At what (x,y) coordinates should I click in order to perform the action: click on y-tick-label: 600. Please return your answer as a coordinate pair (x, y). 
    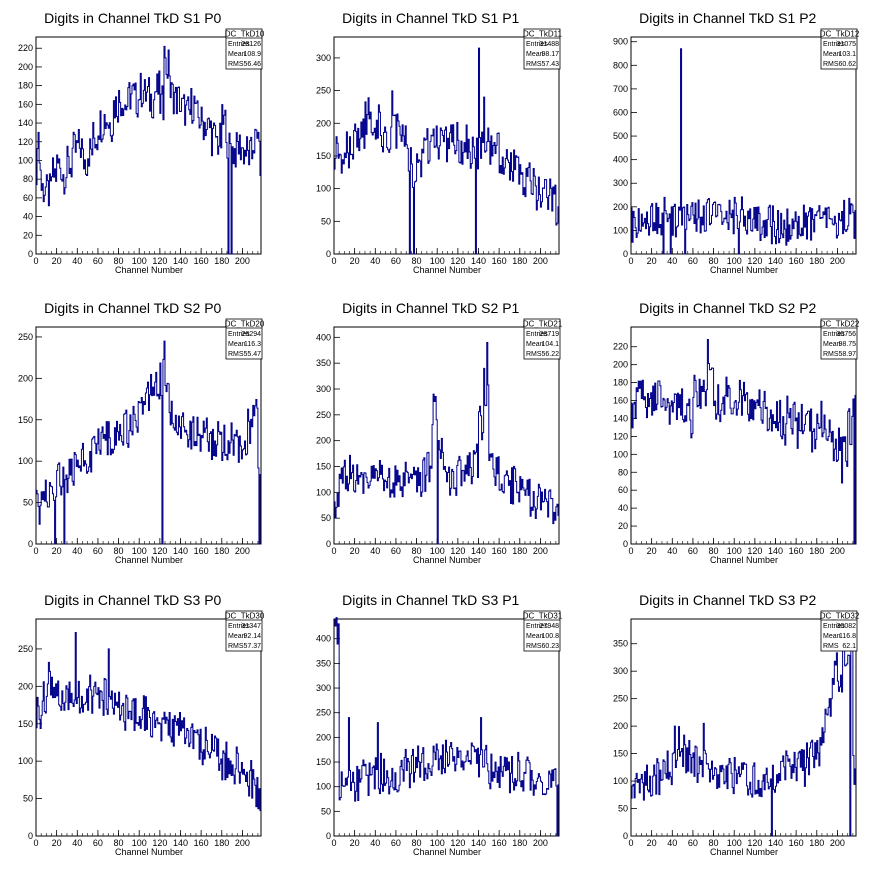
    Looking at the image, I should click on (620, 112).